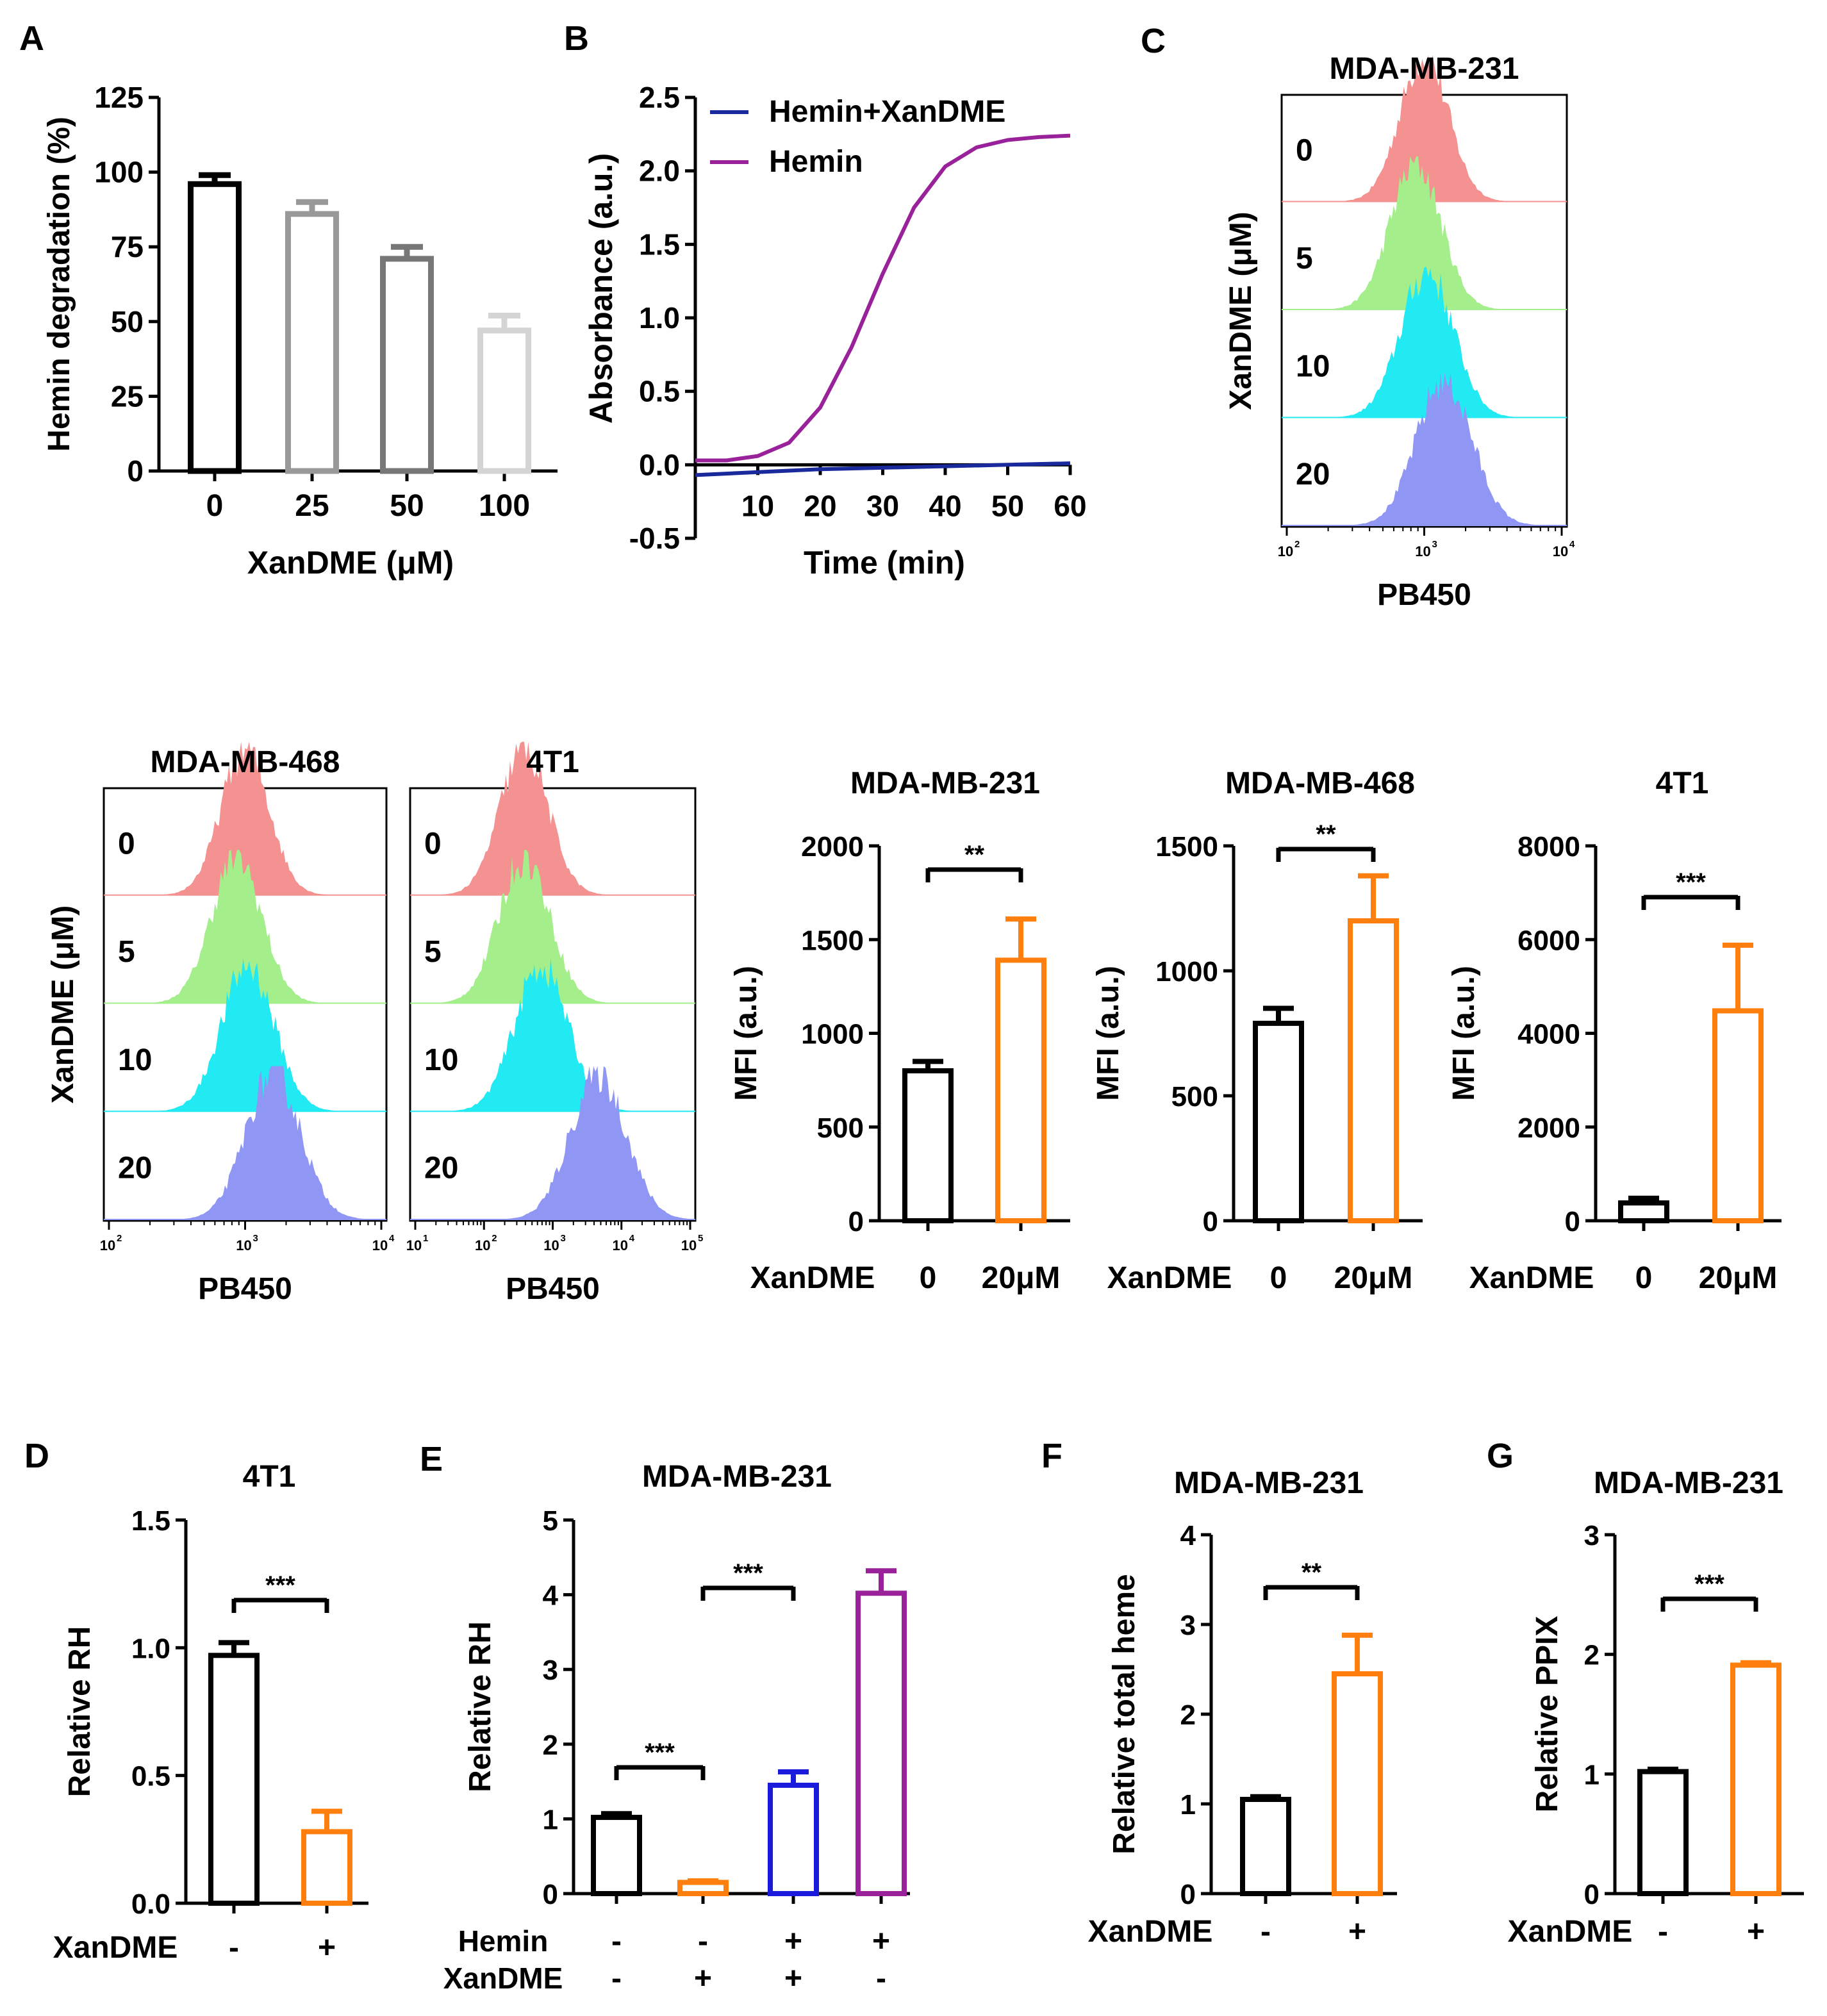  Describe the element at coordinates (380, 1245) in the screenshot. I see `468-hist-decade-label-2: 10` at that location.